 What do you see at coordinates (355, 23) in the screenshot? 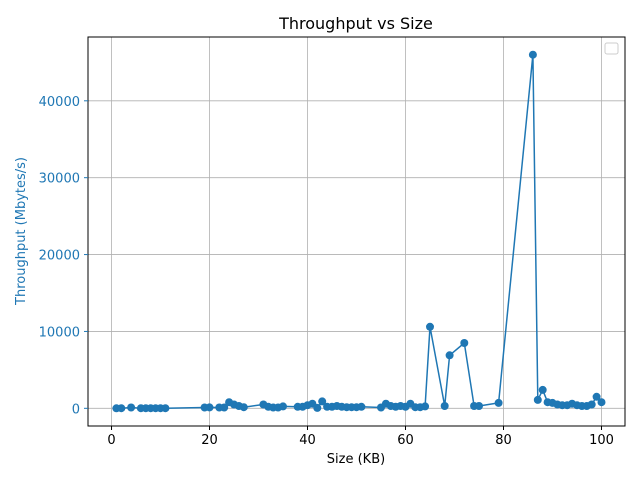
I see `chart-title: Throughput vs Size` at bounding box center [355, 23].